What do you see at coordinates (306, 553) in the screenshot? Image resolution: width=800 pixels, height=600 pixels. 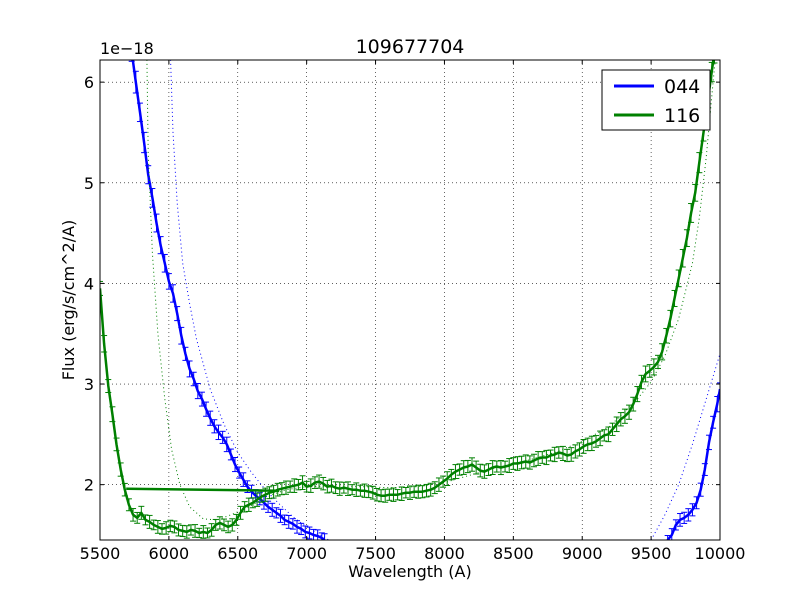 I see `x-tick-label: 7000` at bounding box center [306, 553].